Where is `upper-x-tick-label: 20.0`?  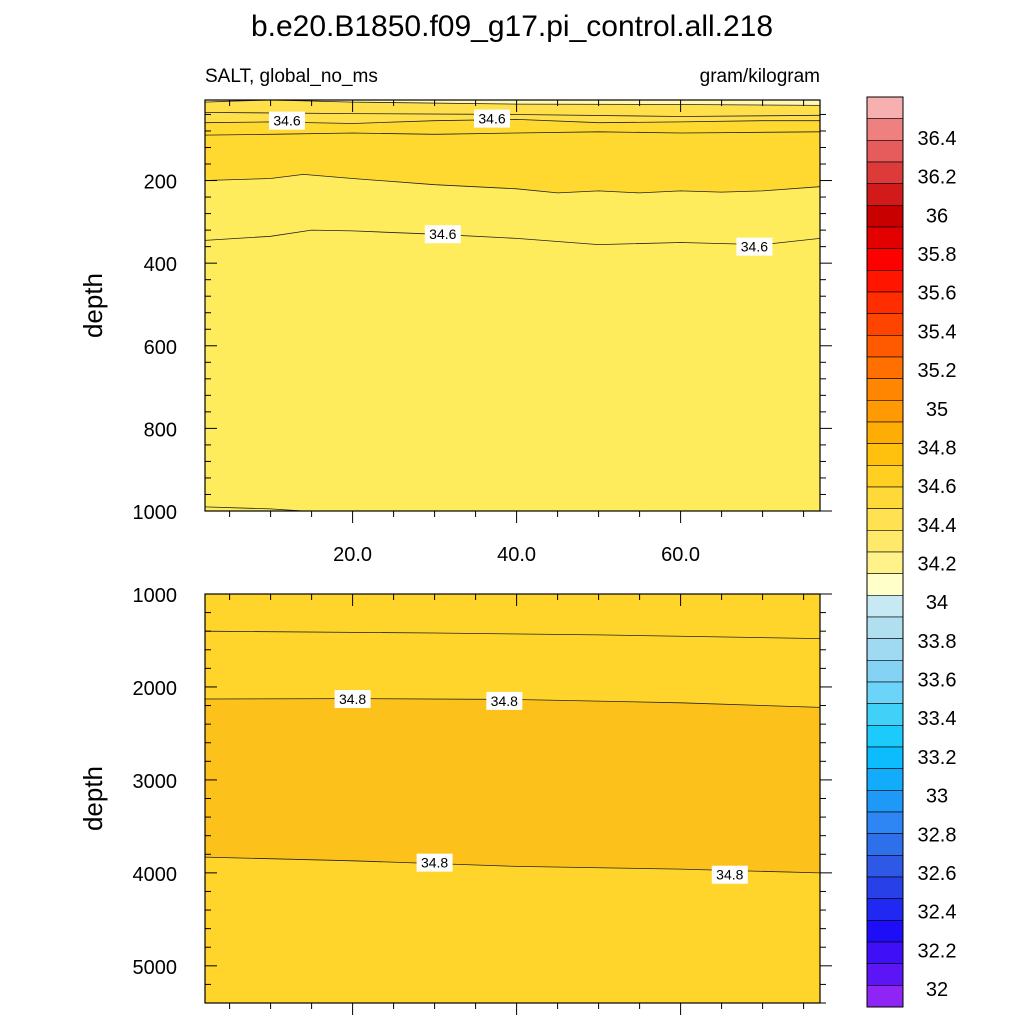
upper-x-tick-label: 20.0 is located at coordinates (352, 555).